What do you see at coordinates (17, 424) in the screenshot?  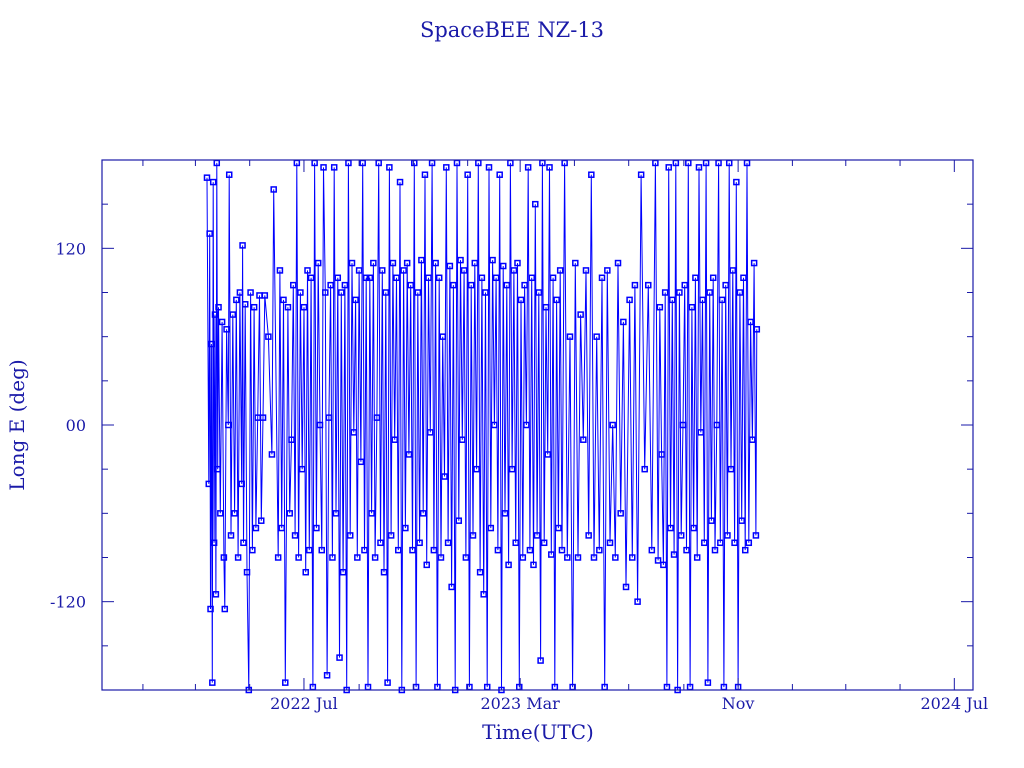 I see `y-axis-label: Long E (deg)` at bounding box center [17, 424].